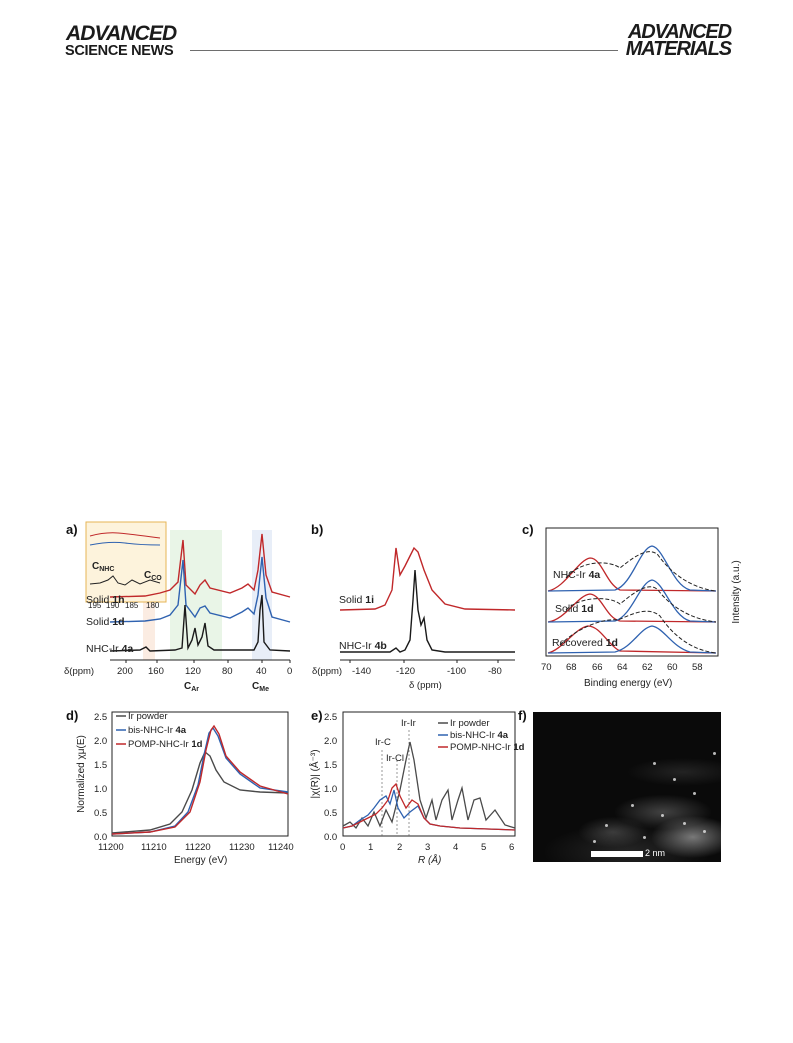  What do you see at coordinates (100, 789) in the screenshot?
I see `panel-d-ytick: 1.0` at bounding box center [100, 789].